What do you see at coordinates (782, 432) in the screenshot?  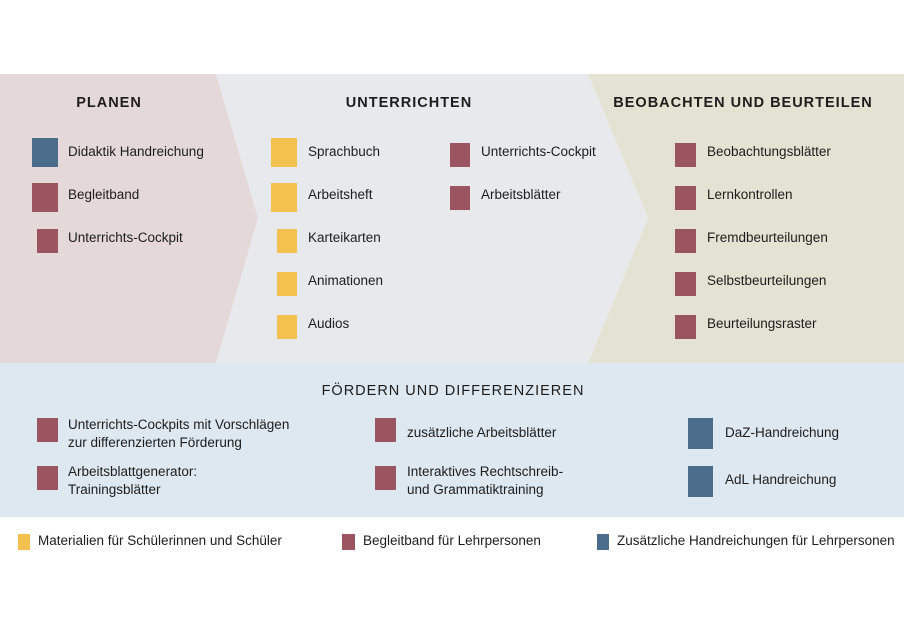 I see `foerdern-item: DaZ-Handreichung` at bounding box center [782, 432].